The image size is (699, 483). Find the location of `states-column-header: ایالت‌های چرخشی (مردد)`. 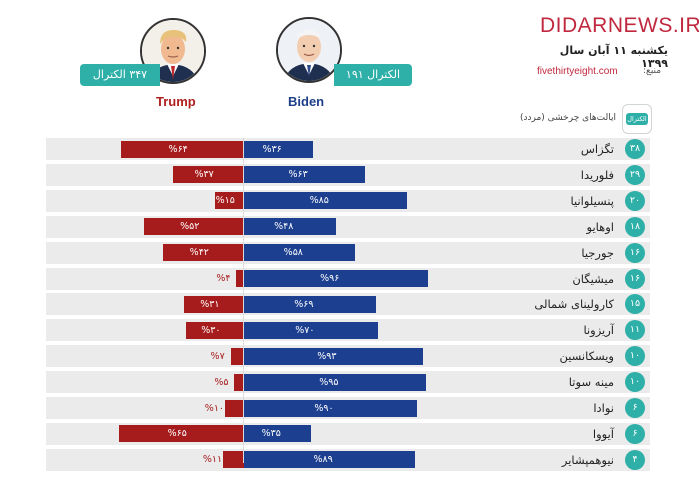

states-column-header: ایالت‌های چرخشی (مردد) is located at coordinates (567, 118).